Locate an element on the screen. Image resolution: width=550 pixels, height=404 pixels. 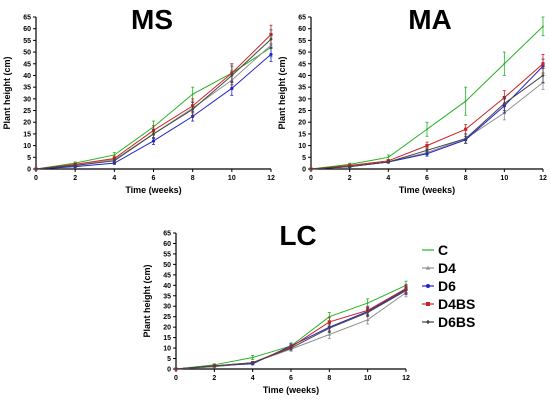
y-tick-label: 65 is located at coordinates (302, 18).